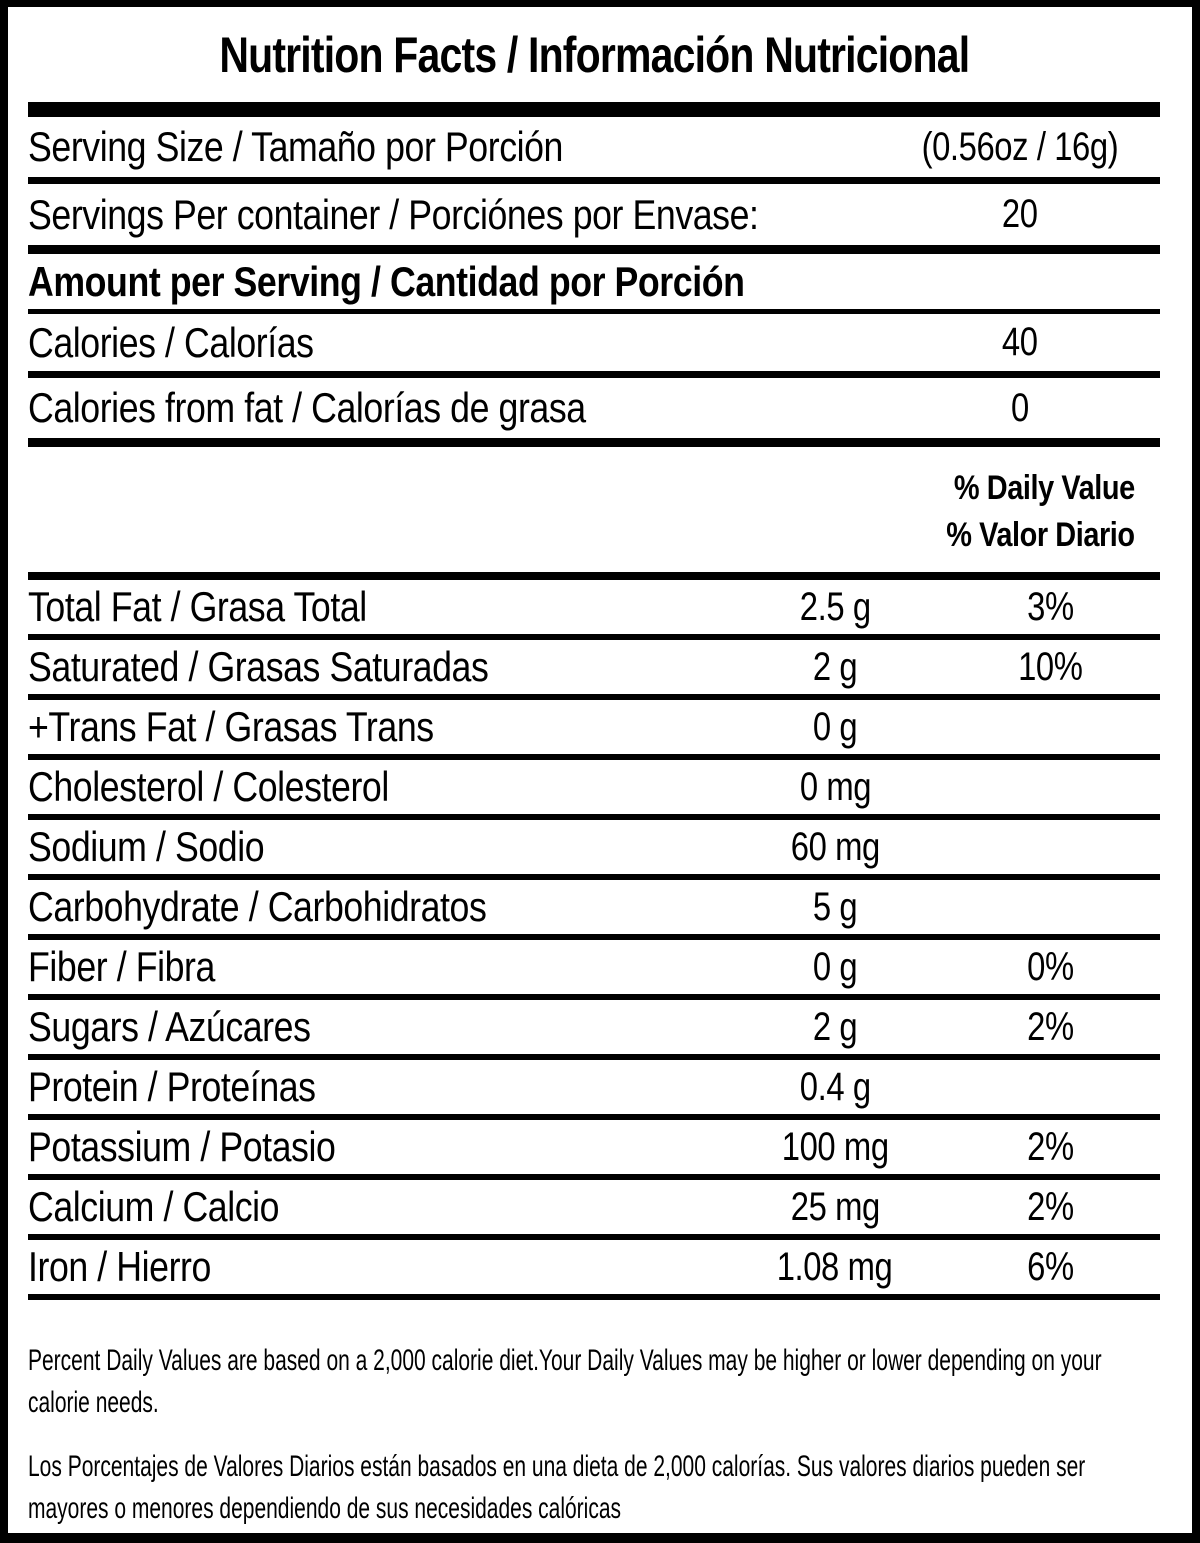 The image size is (1200, 1543). What do you see at coordinates (295, 146) in the screenshot?
I see `serving-size-label: Serving Size / Tamaño por Porción` at bounding box center [295, 146].